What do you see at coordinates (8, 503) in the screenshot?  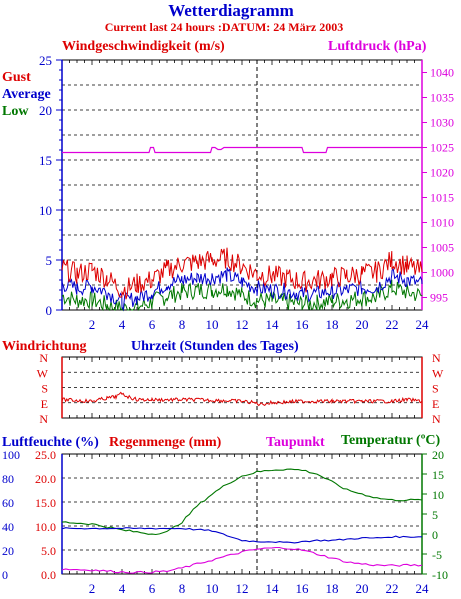 I see `humidity-tick-label: 60` at bounding box center [8, 503].